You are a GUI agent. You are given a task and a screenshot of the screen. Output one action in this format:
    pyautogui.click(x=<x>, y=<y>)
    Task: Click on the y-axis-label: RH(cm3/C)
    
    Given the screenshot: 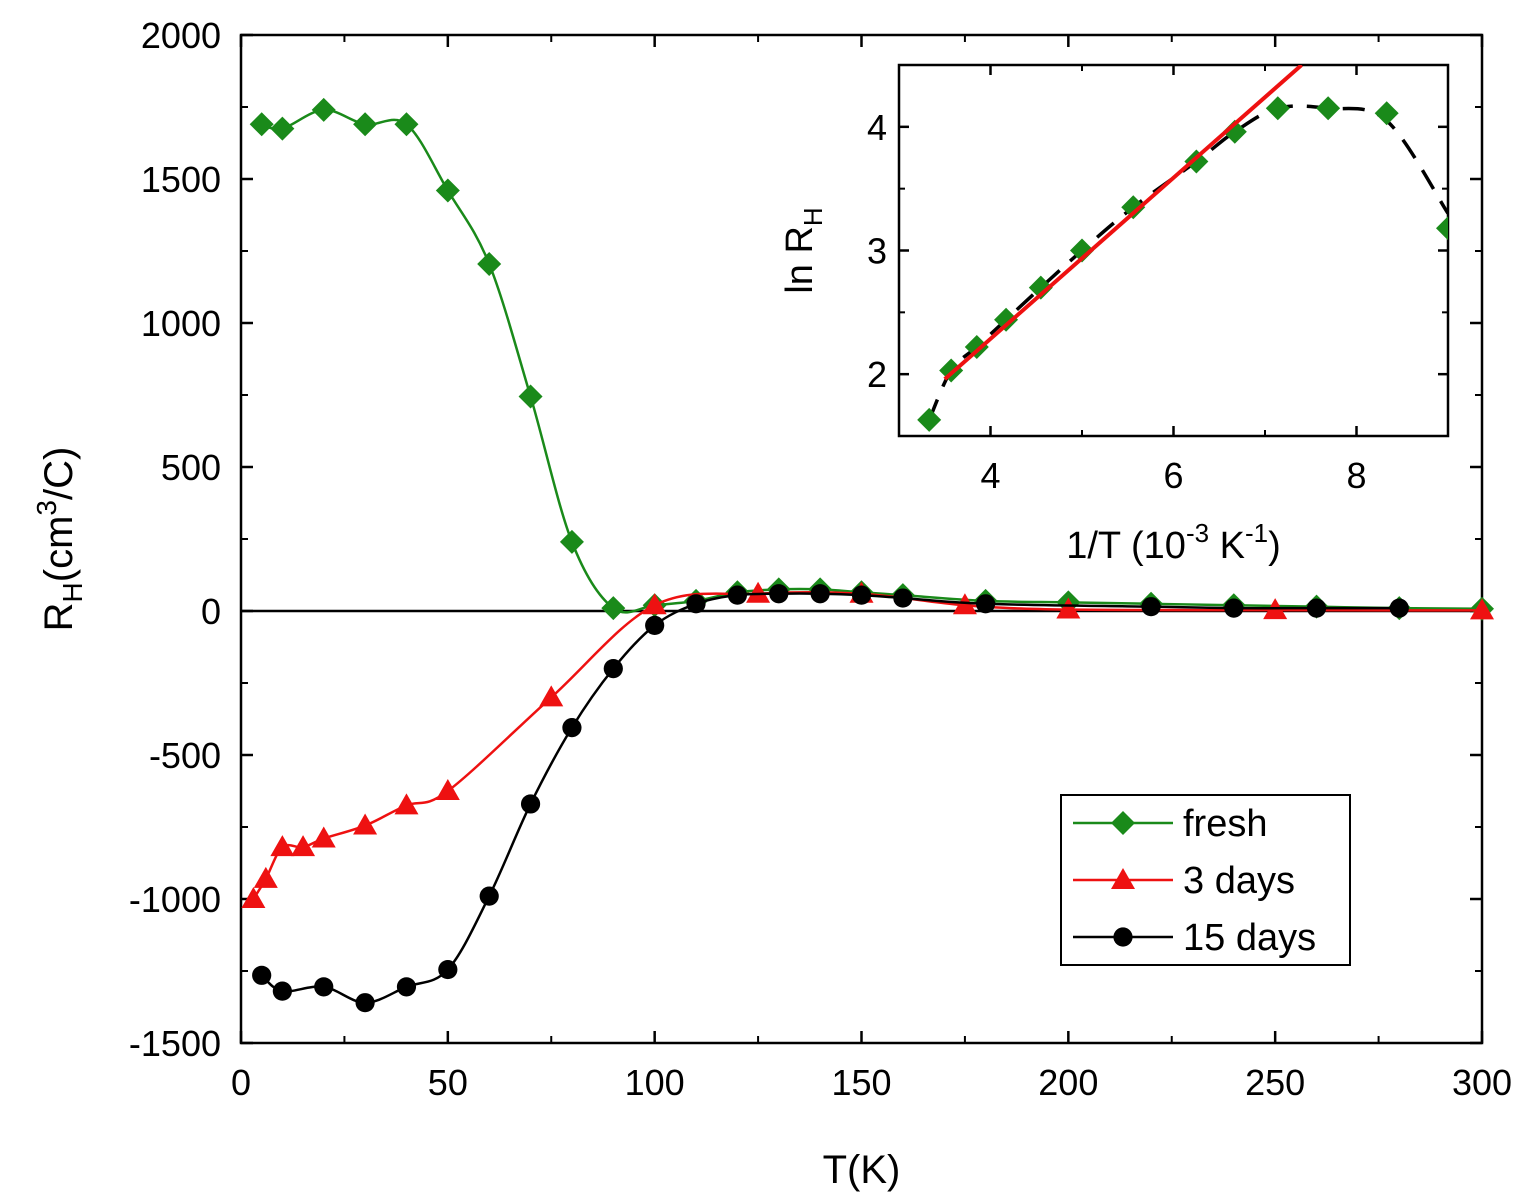 What is the action you would take?
    pyautogui.click(x=59, y=539)
    